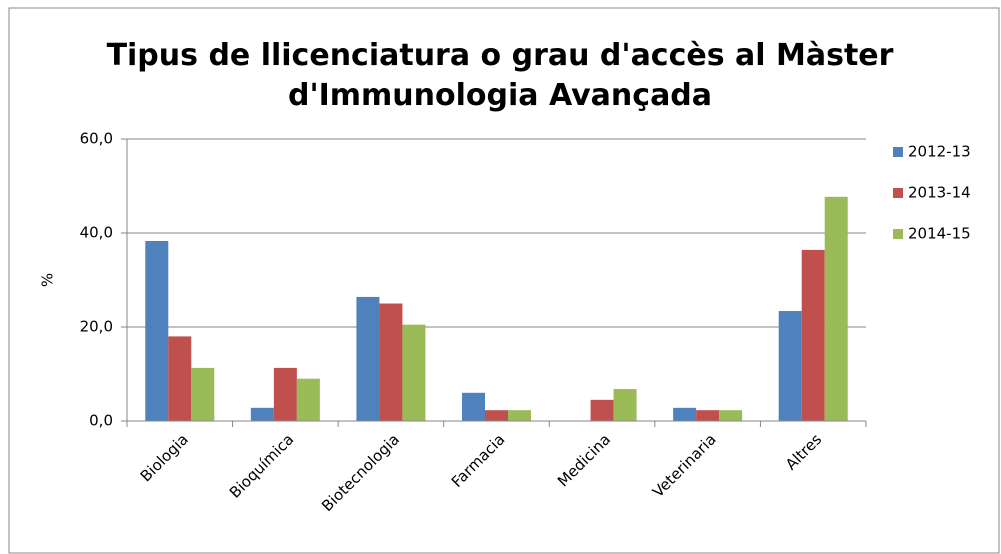  Describe the element at coordinates (939, 193) in the screenshot. I see `legend-label: 2013-14` at that location.